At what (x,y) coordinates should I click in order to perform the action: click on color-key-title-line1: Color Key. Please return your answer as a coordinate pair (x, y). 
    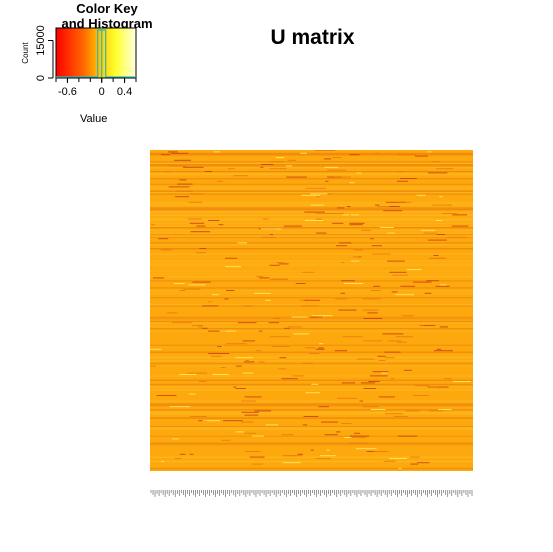
    Looking at the image, I should click on (107, 8).